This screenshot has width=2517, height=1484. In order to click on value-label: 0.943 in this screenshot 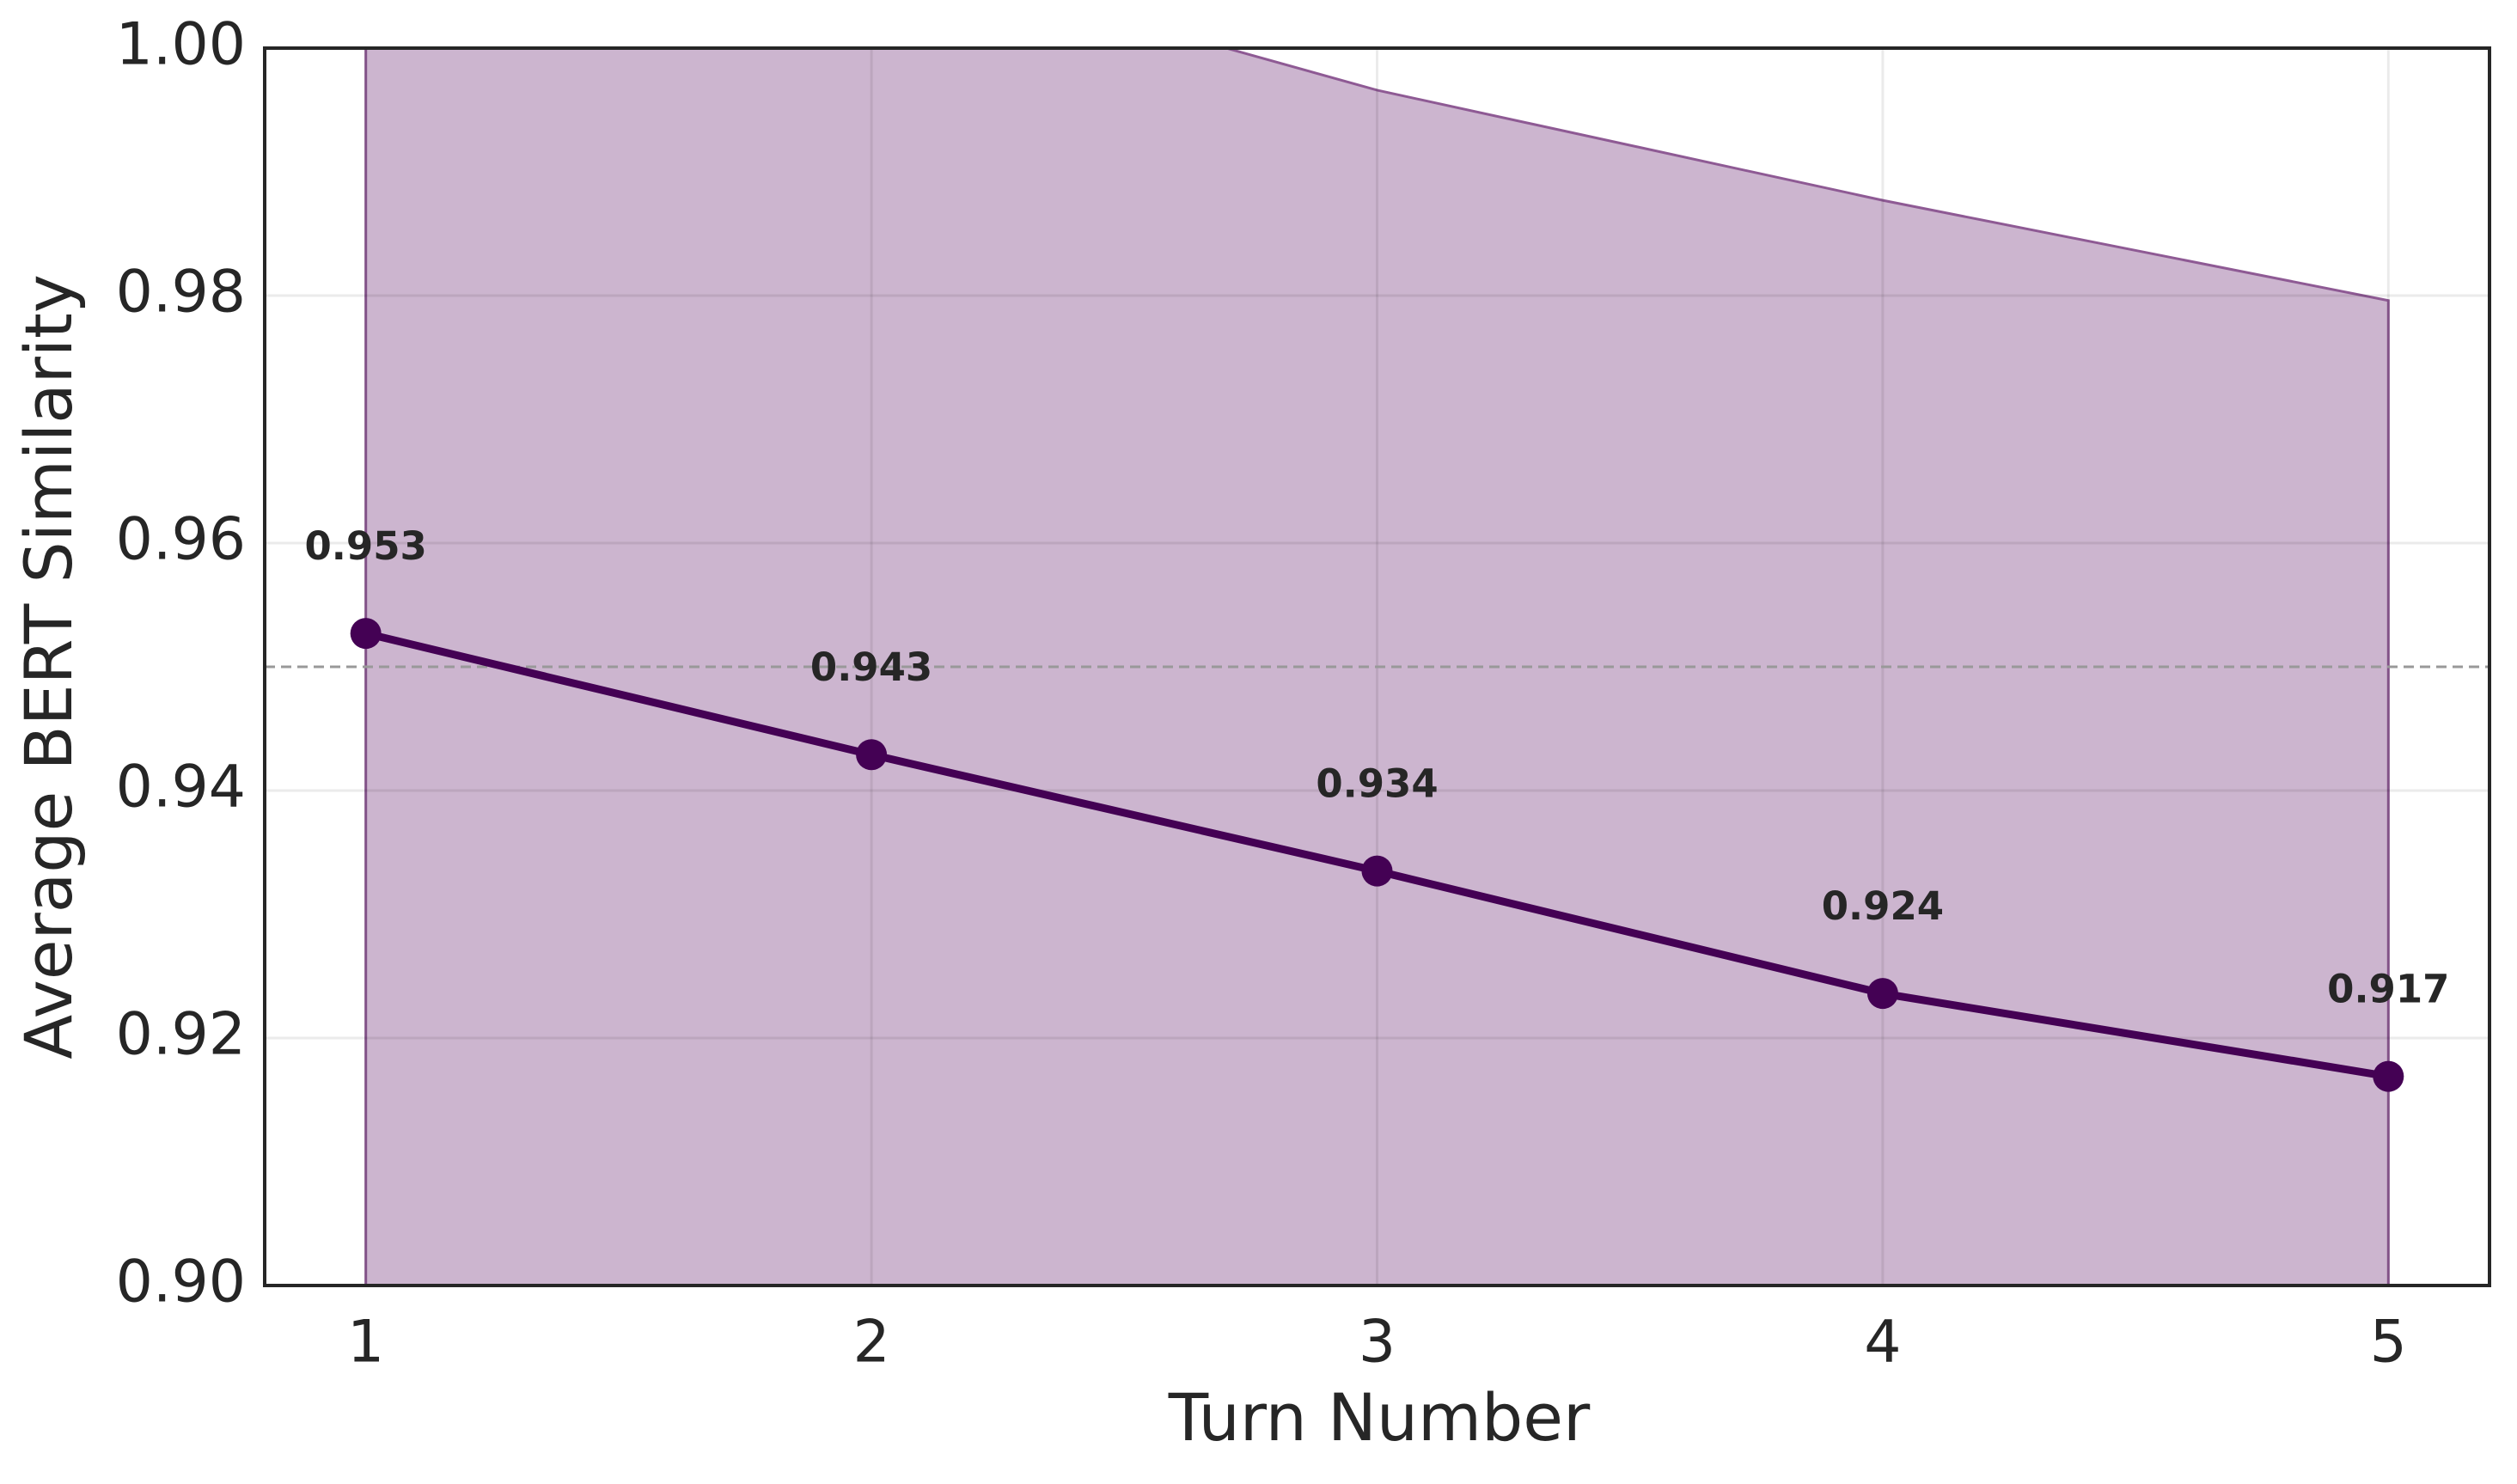, I will do `click(871, 667)`.